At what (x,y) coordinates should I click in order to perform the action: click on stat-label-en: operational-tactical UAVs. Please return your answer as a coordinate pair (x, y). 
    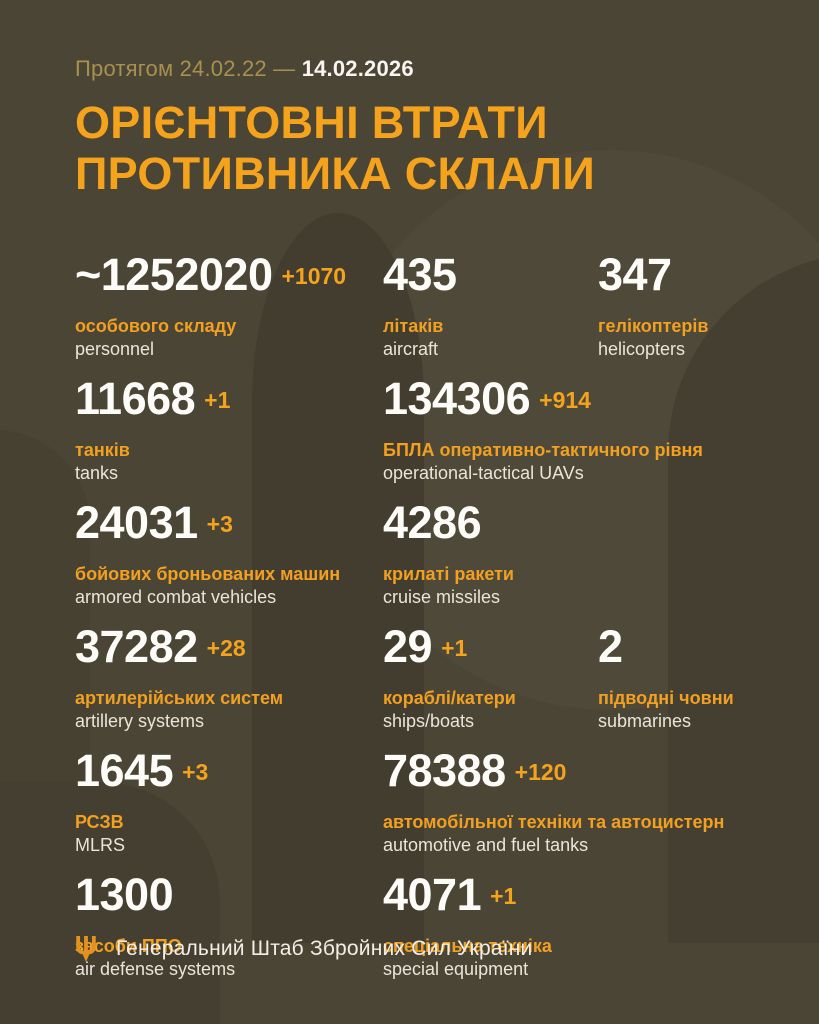
    Looking at the image, I should click on (483, 472).